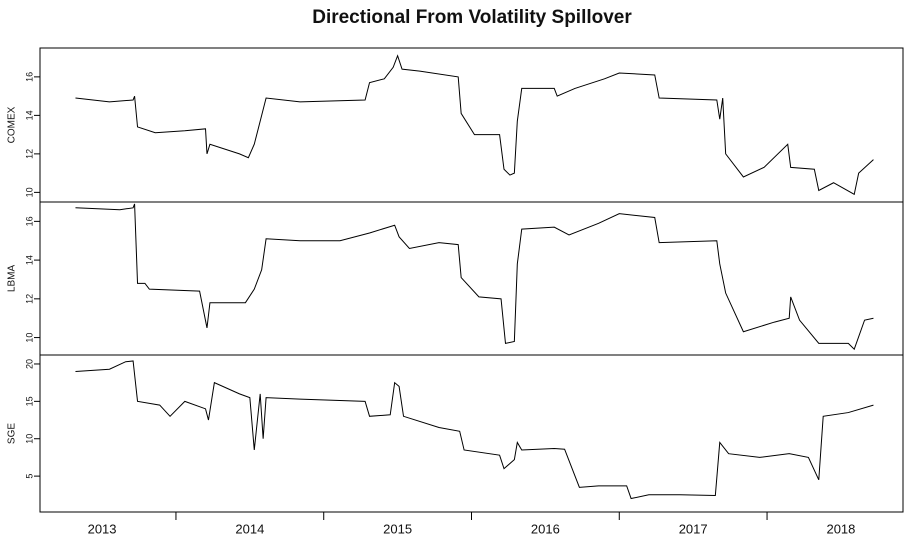 The width and height of the screenshot is (904, 540). Describe the element at coordinates (29, 476) in the screenshot. I see `y-tick-label: 5` at that location.